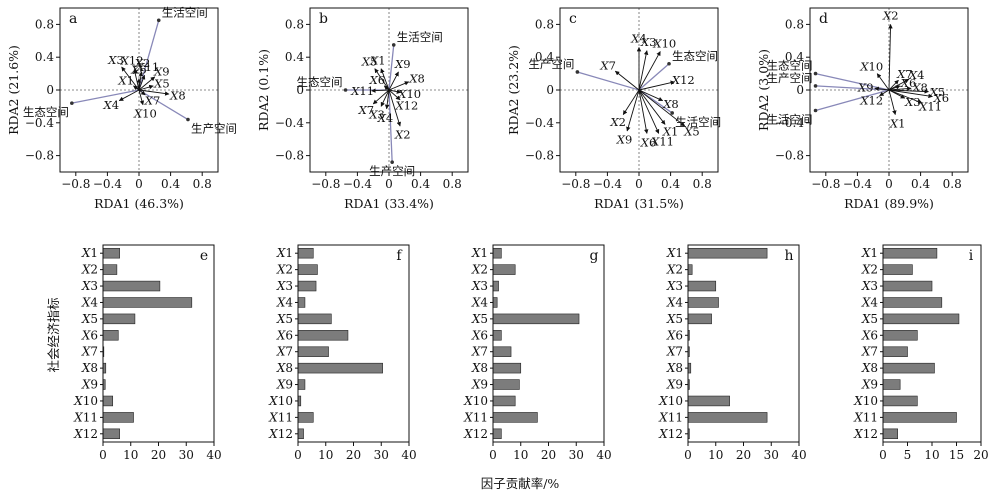 This screenshot has width=1000, height=497. I want to click on category-label: X6, so click(284, 335).